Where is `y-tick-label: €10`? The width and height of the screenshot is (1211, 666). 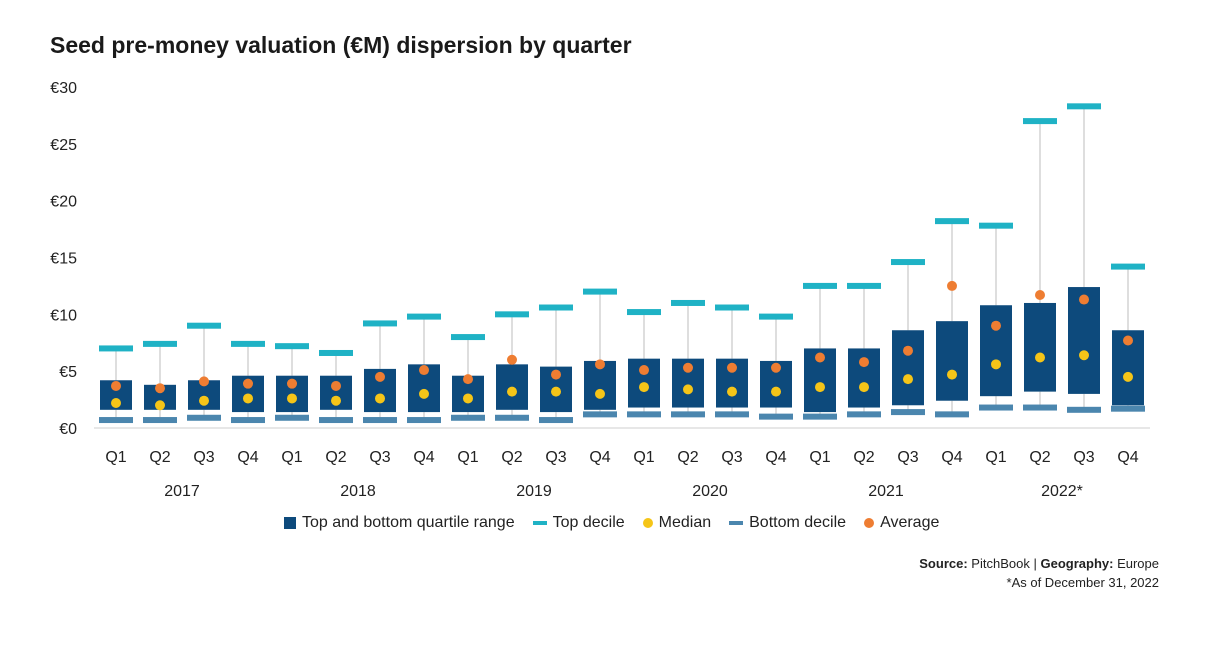 y-tick-label: €10 is located at coordinates (63, 315).